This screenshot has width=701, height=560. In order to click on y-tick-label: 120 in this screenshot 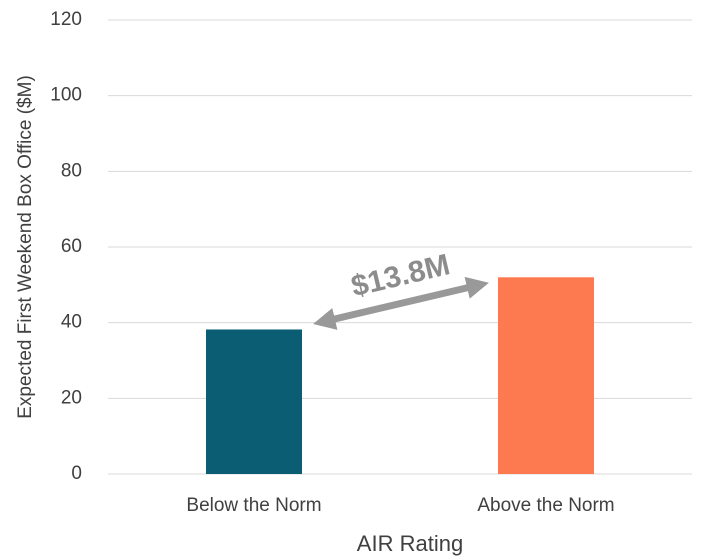, I will do `click(66, 19)`.